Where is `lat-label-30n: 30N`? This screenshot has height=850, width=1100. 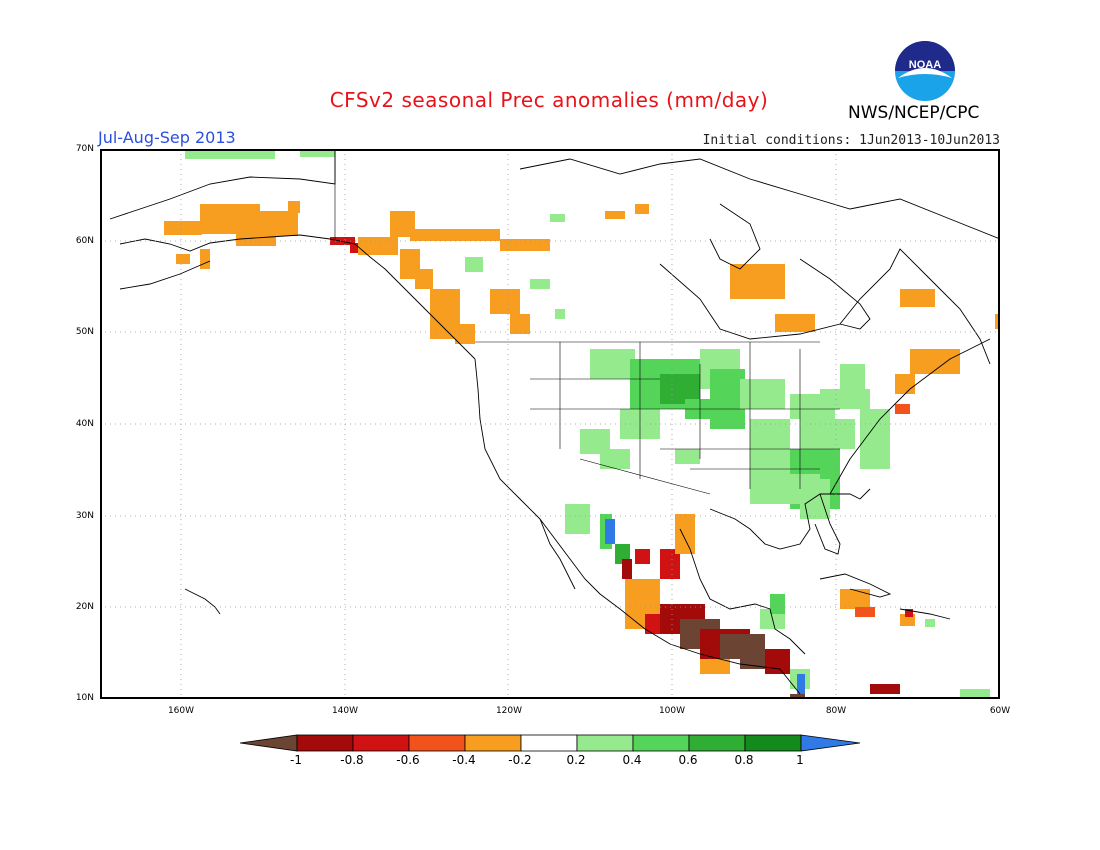
lat-label-30n: 30N is located at coordinates (84, 516).